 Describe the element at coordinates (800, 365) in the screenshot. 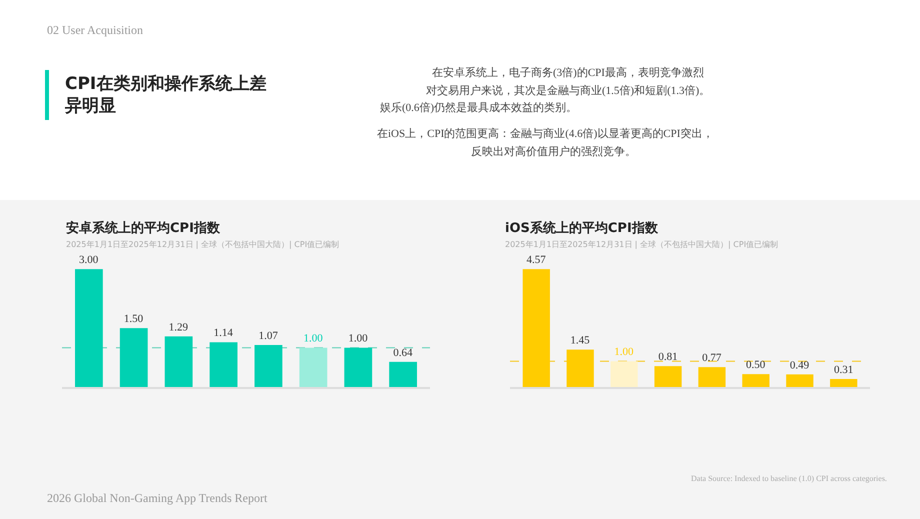

I see `data-label: 0.49` at that location.